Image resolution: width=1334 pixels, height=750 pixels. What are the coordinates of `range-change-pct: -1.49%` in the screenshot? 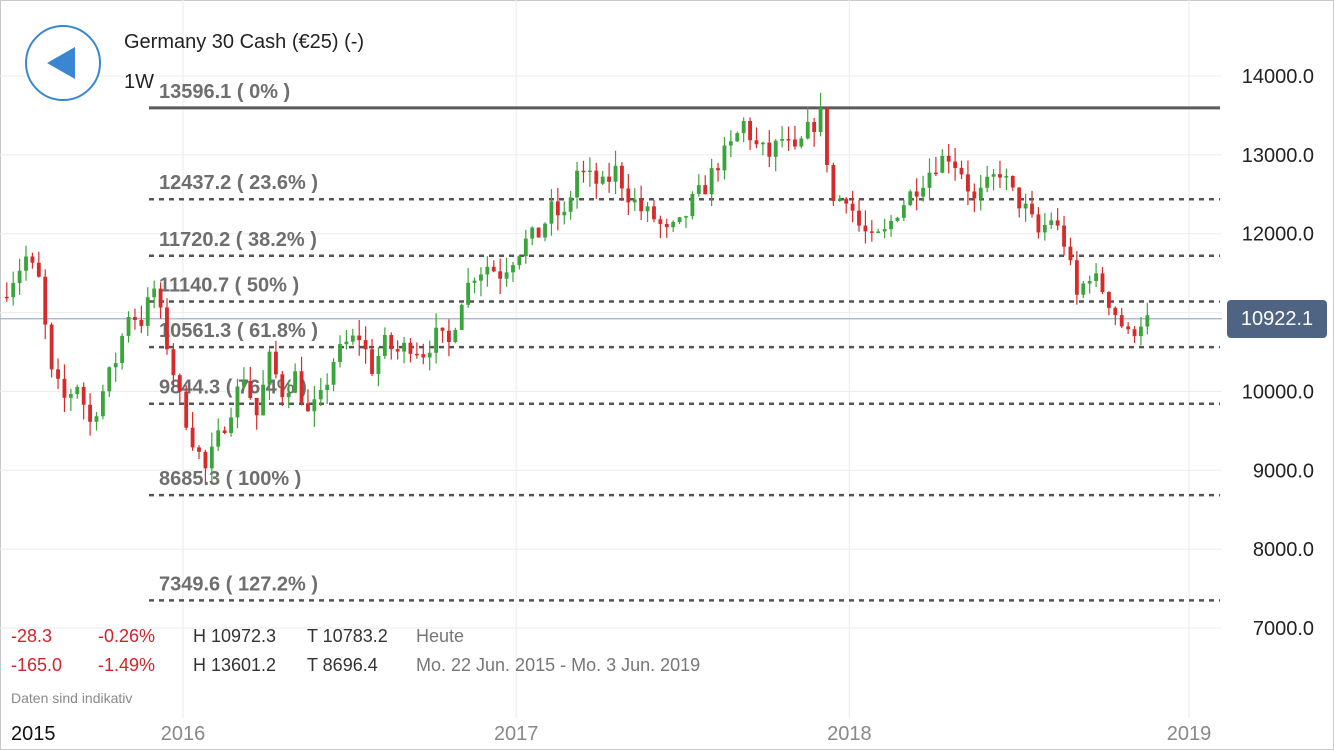 It's located at (127, 665).